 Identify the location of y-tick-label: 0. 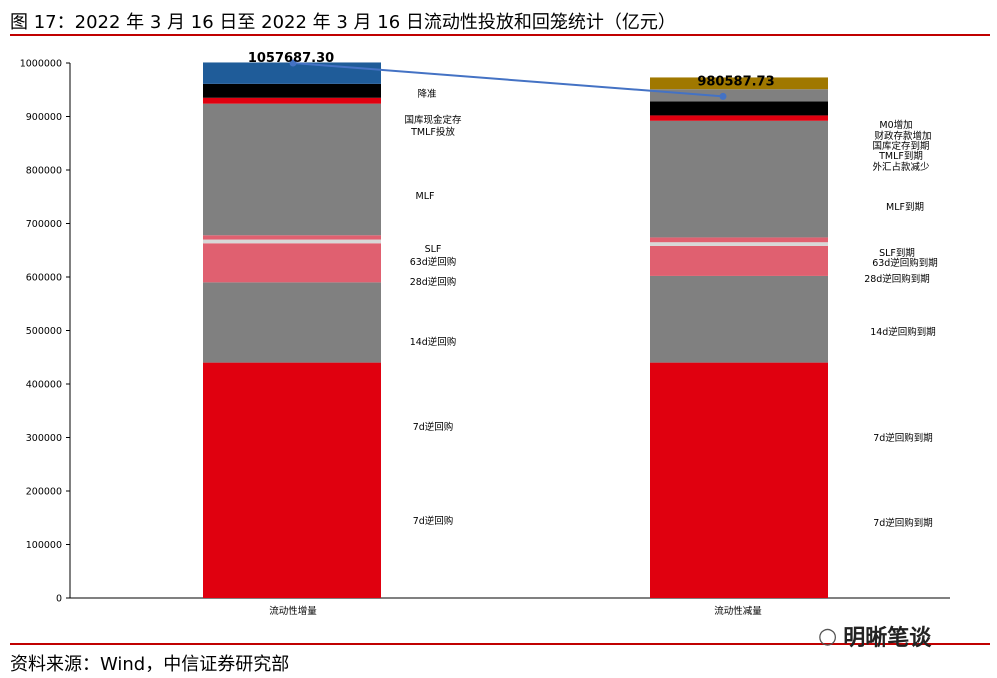
(59, 599).